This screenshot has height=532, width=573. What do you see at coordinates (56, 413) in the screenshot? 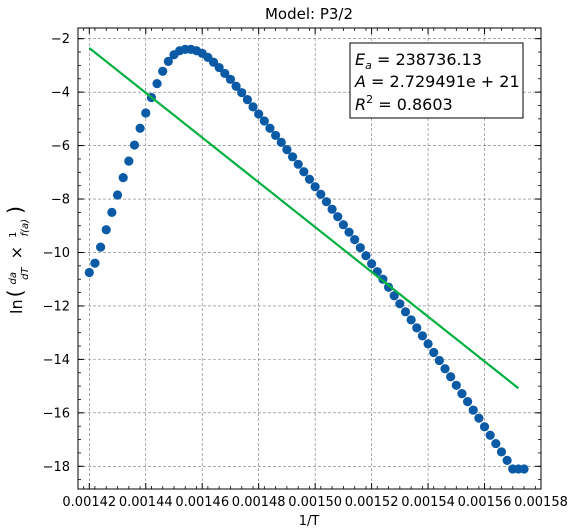
I see `y-tick-label: −16` at bounding box center [56, 413].